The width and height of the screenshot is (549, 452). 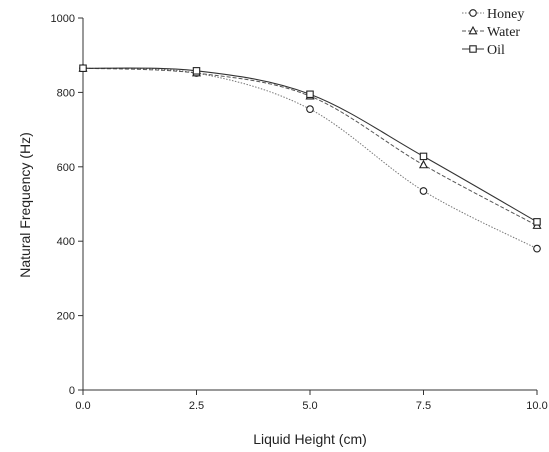 What do you see at coordinates (66, 93) in the screenshot?
I see `y-tick-label: 800` at bounding box center [66, 93].